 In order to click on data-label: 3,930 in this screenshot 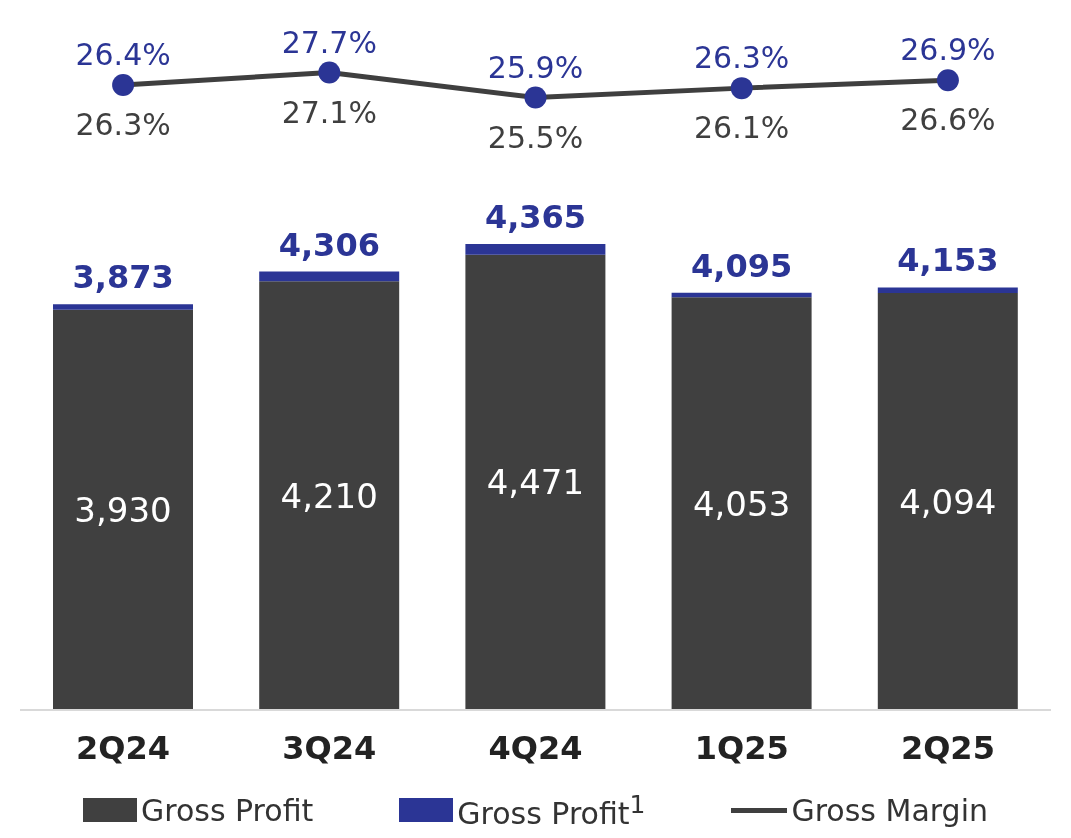, I will do `click(123, 509)`.